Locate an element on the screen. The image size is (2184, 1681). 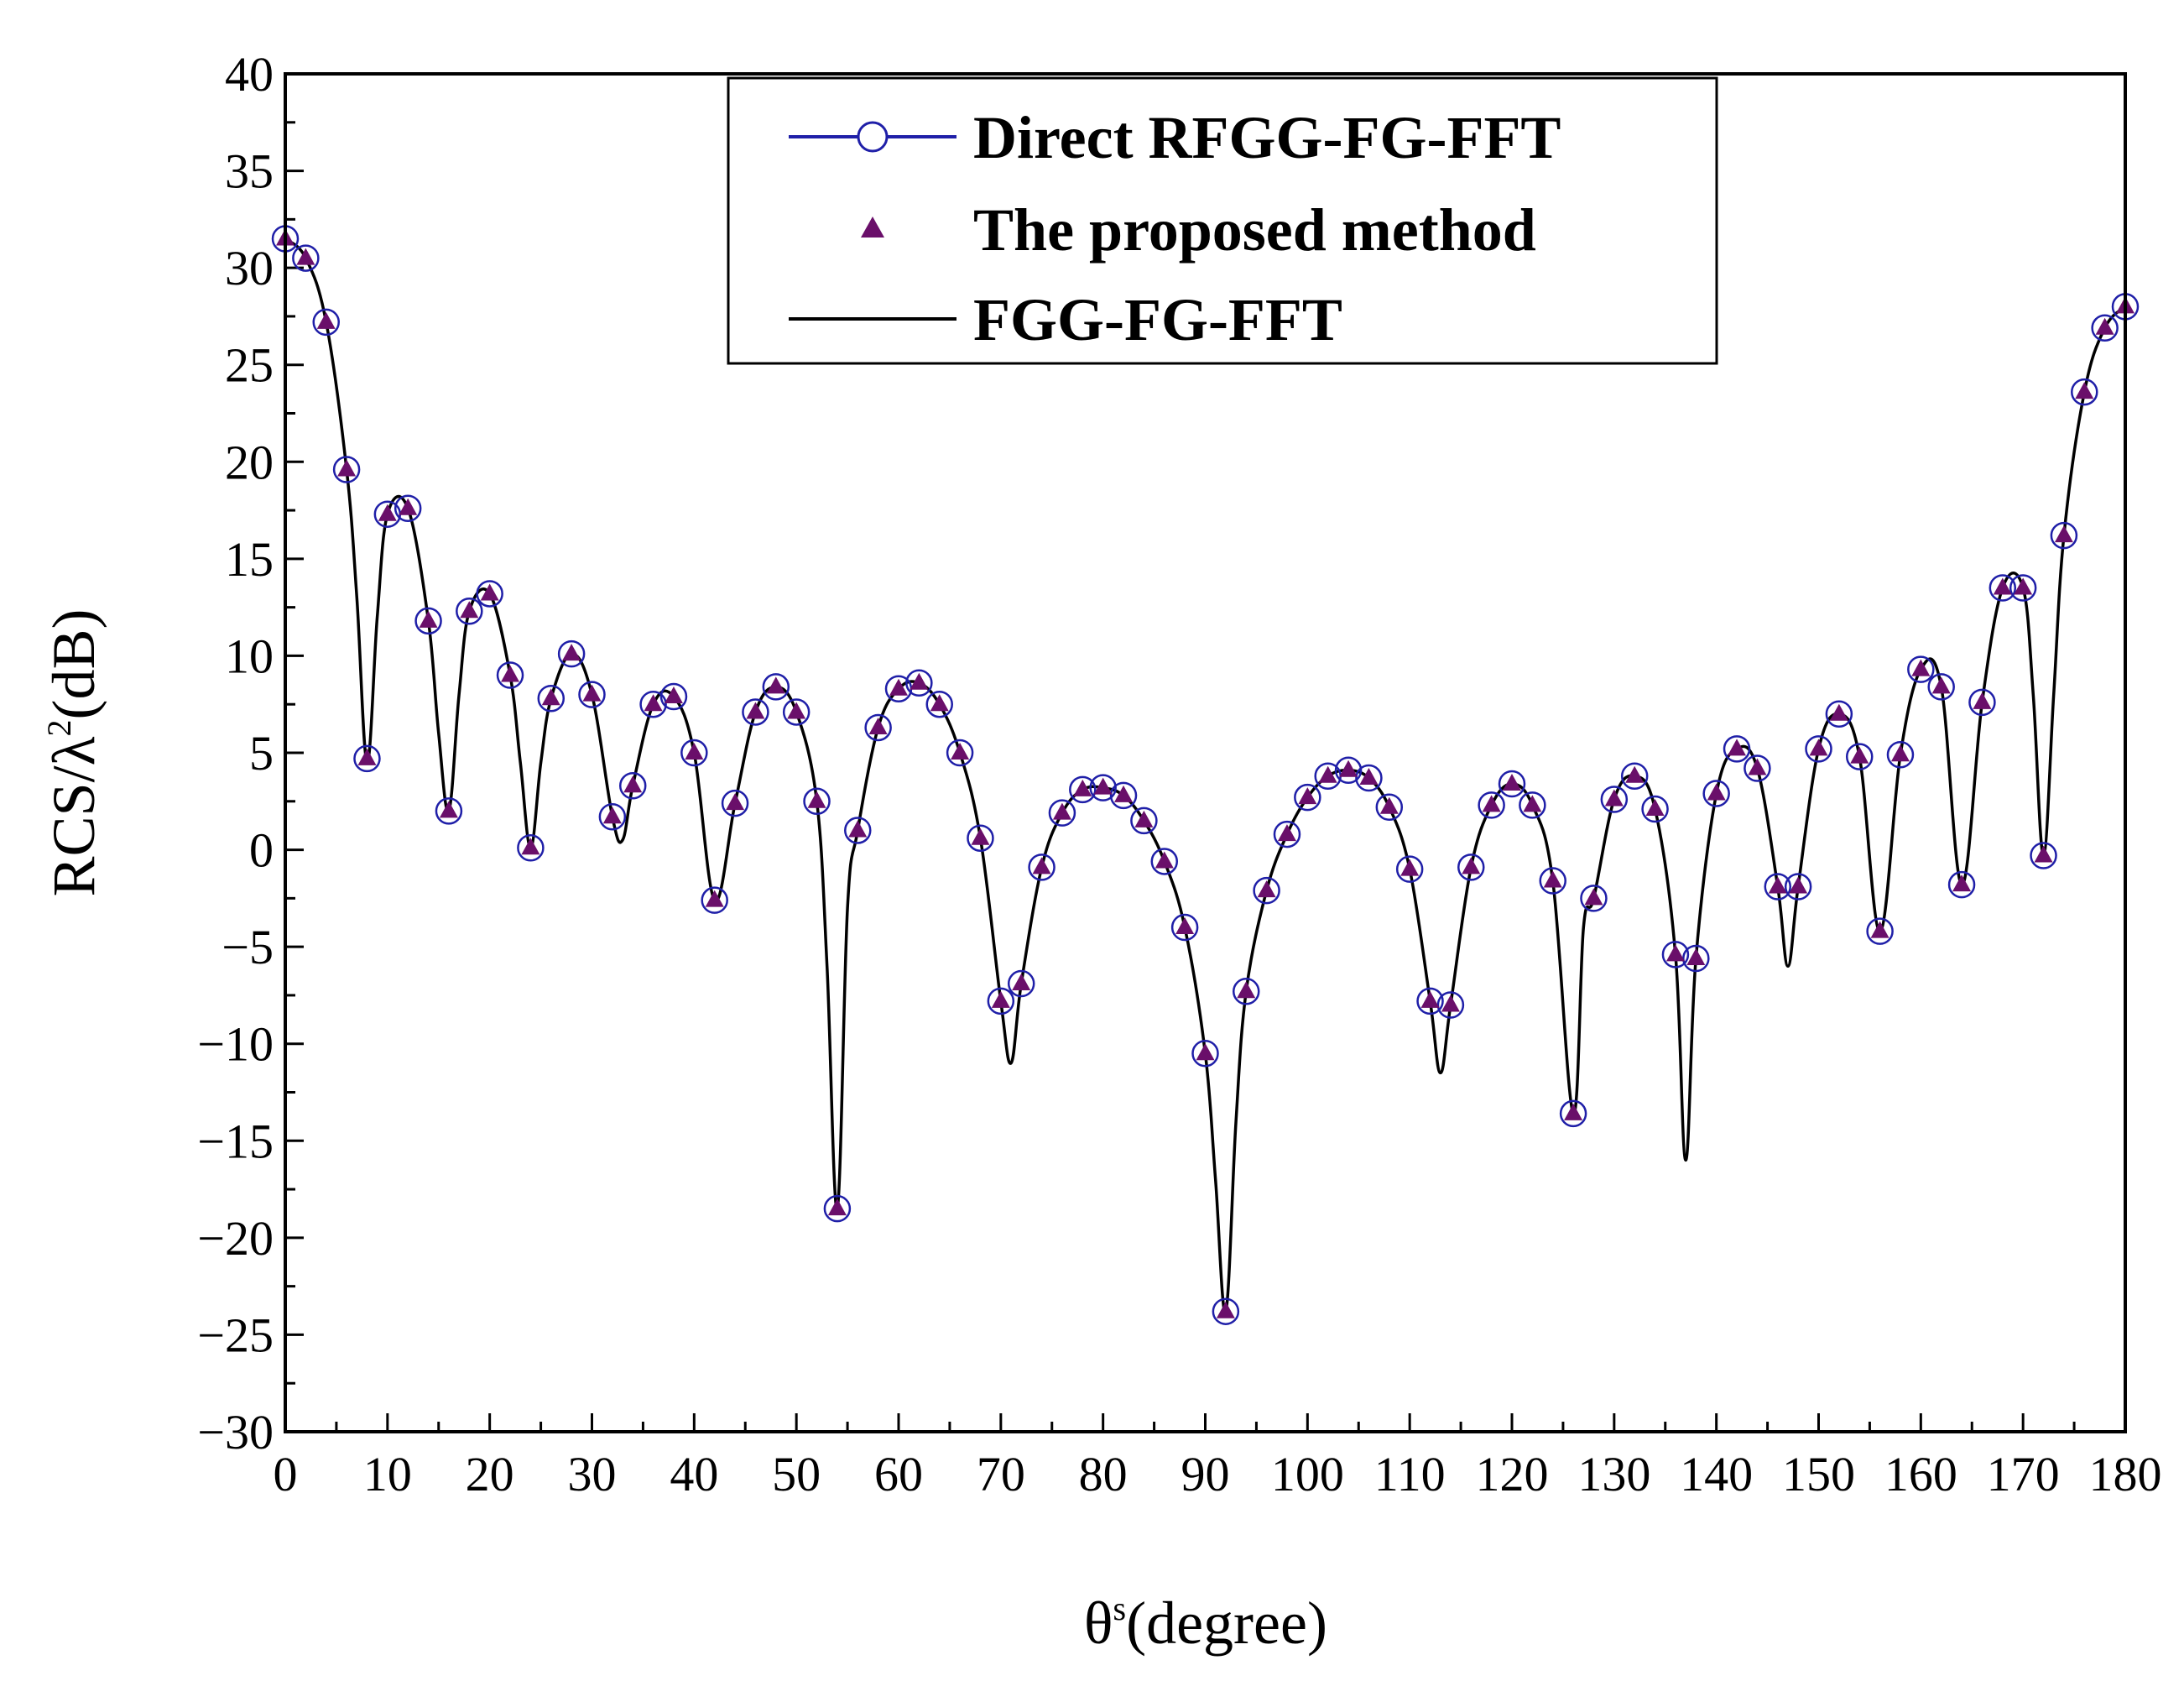
x-tick-label: 180 is located at coordinates (2125, 1474).